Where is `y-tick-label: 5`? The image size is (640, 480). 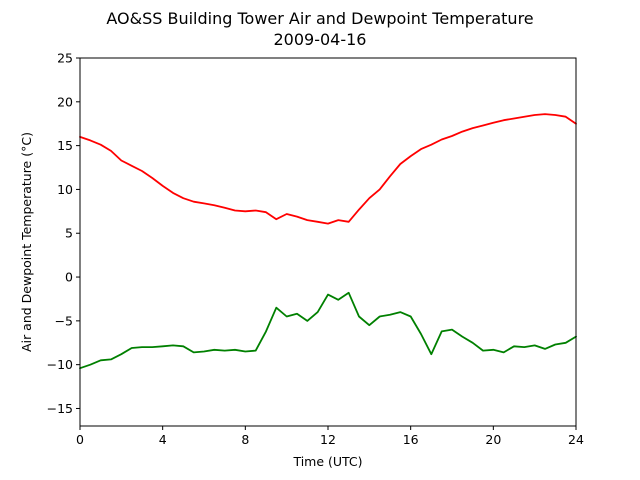 y-tick-label: 5 is located at coordinates (69, 233).